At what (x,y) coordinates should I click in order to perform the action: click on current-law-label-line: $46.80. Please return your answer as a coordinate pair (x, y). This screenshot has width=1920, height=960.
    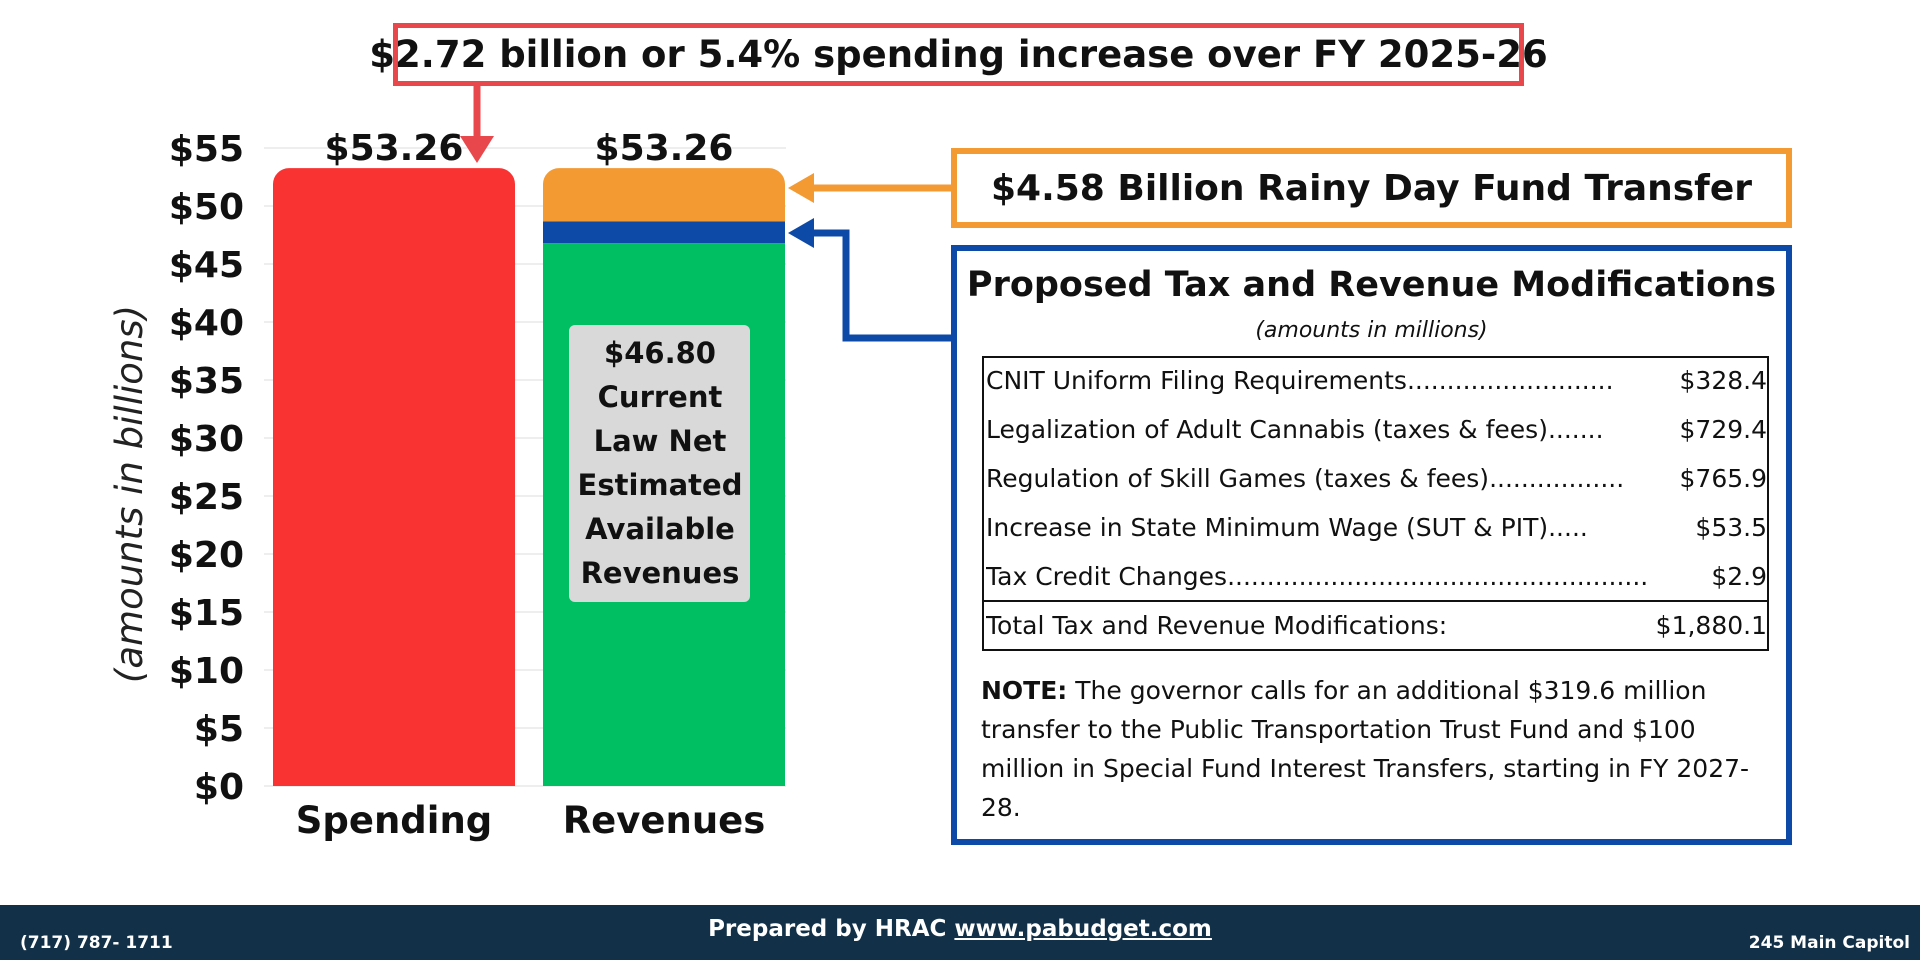
    Looking at the image, I should click on (660, 353).